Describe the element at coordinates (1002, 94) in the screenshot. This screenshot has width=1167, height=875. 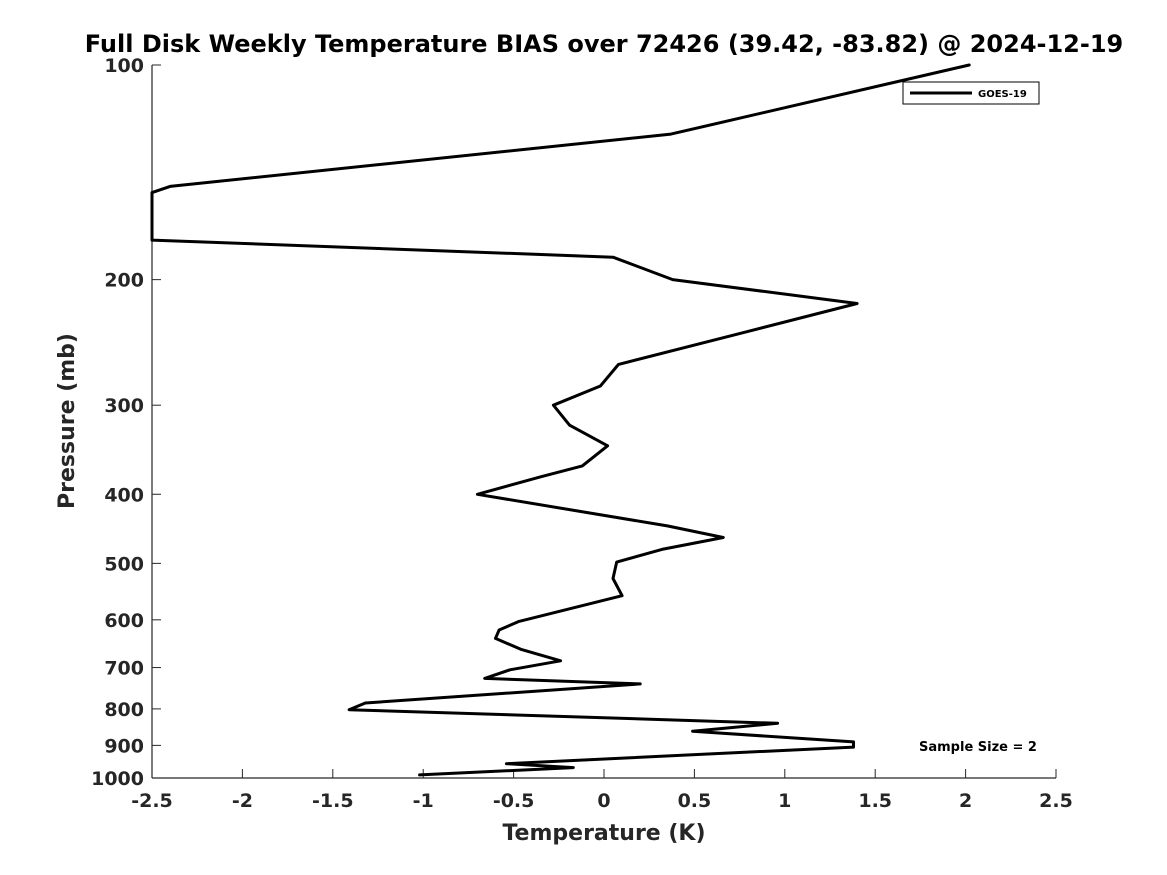
I see `legend-label-goes-19: GOES-19` at that location.